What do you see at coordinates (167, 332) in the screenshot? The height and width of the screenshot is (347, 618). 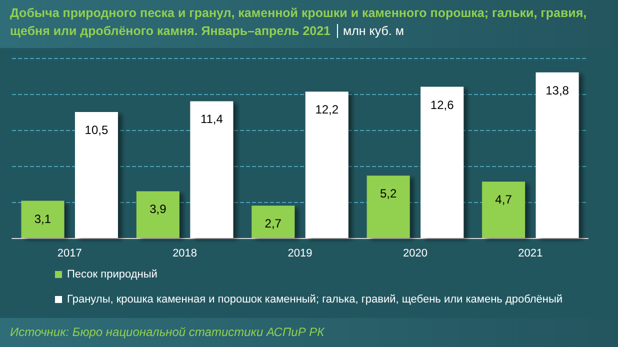 I see `text: Источник: Бюро национальной статистики АСПиР РК` at bounding box center [167, 332].